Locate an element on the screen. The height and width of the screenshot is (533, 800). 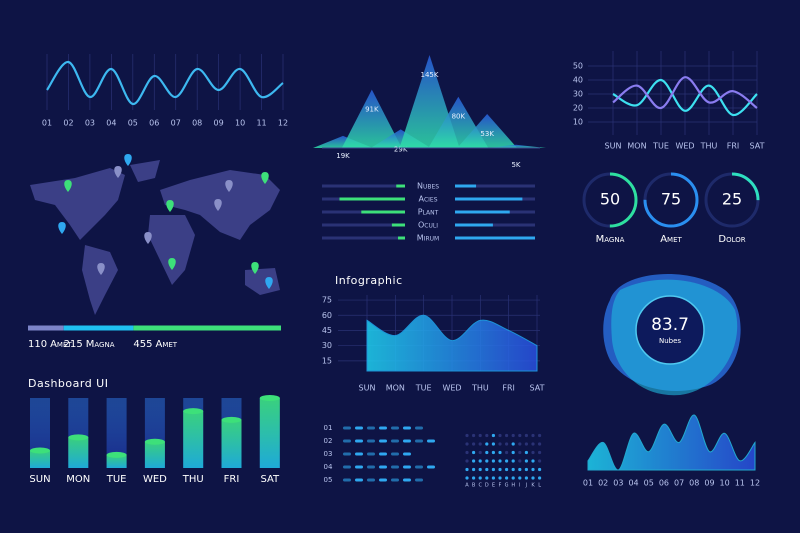
y-tick-label: 50 is located at coordinates (578, 66).